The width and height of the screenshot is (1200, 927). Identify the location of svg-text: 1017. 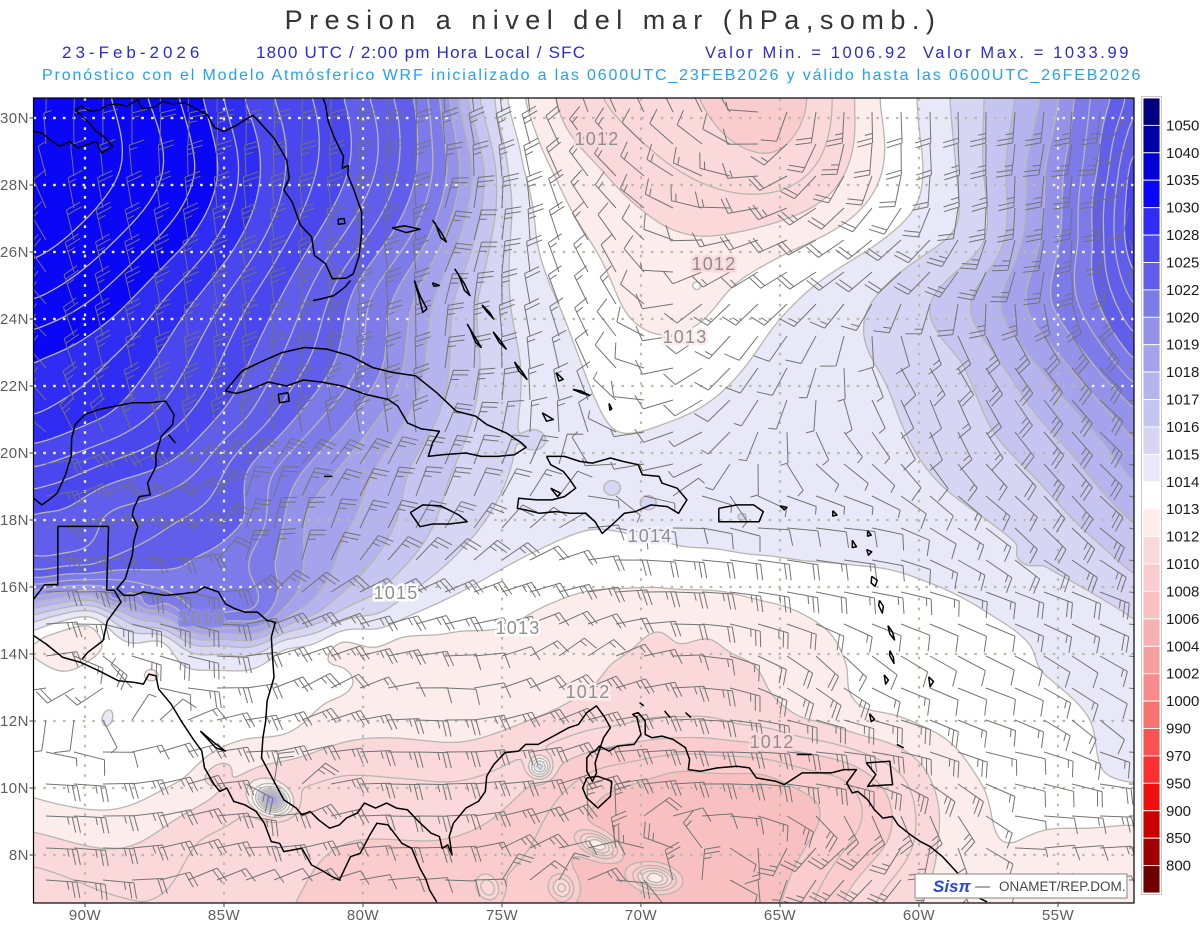
(1182, 400).